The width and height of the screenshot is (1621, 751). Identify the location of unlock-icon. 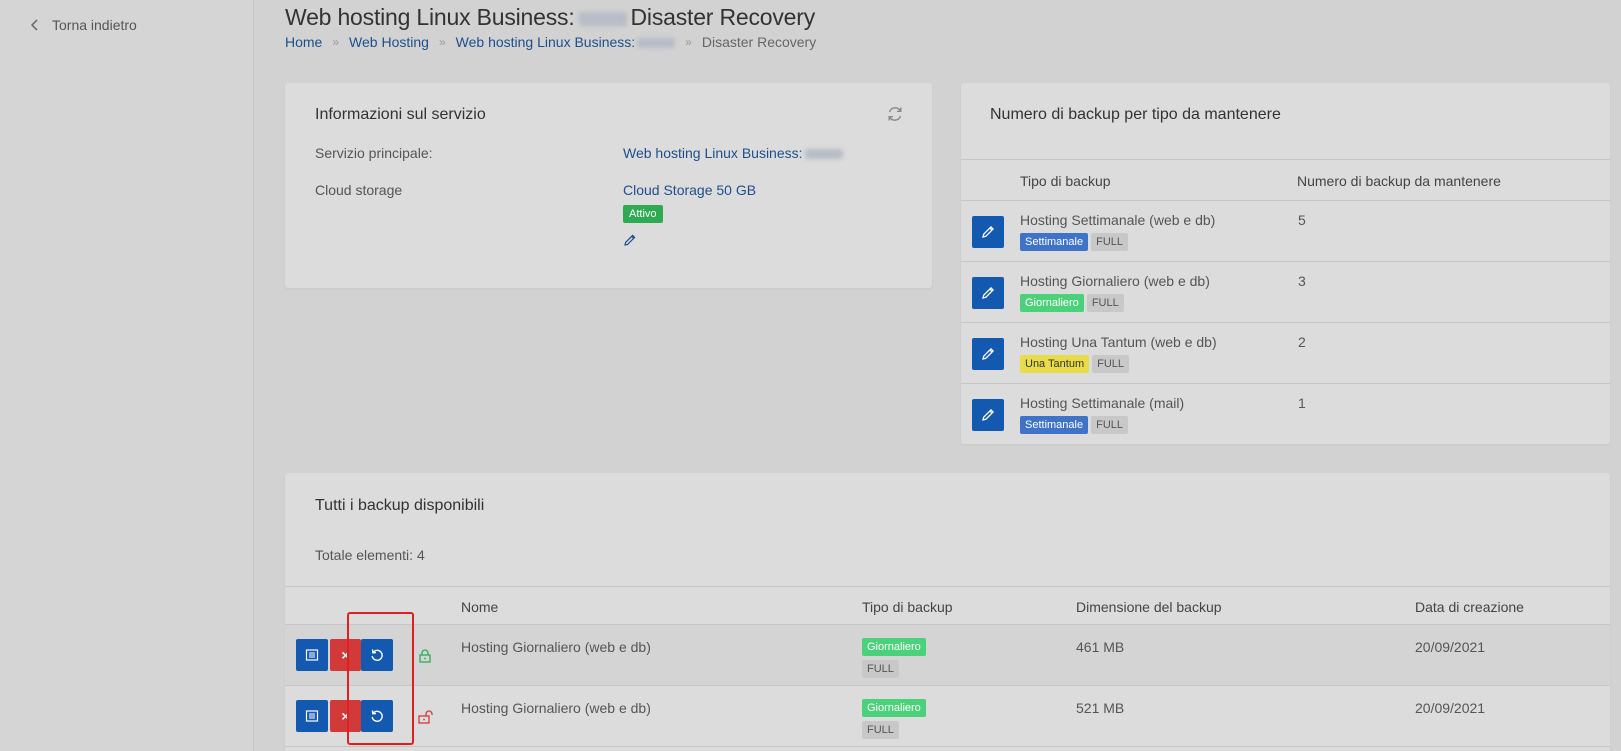
(425, 717).